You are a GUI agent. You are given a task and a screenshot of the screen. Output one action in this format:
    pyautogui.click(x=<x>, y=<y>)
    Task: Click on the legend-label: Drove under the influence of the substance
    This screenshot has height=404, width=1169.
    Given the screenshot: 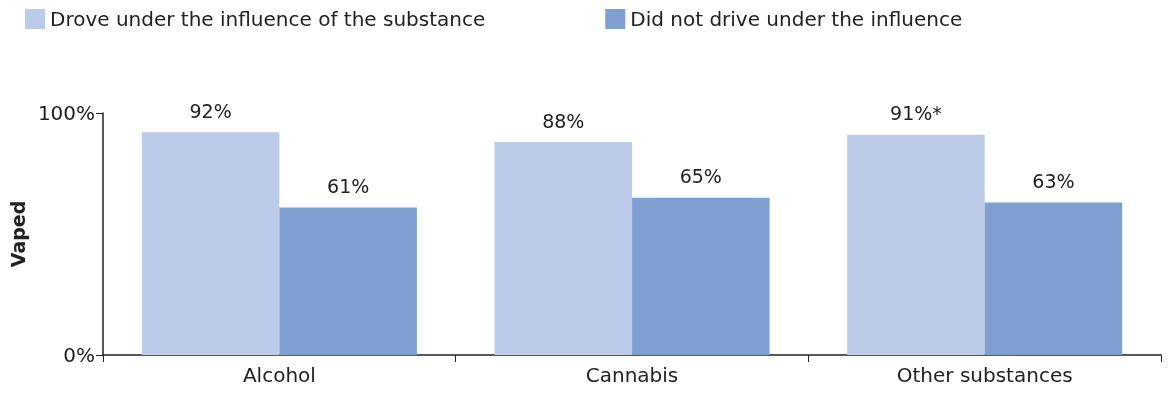 What is the action you would take?
    pyautogui.click(x=268, y=19)
    